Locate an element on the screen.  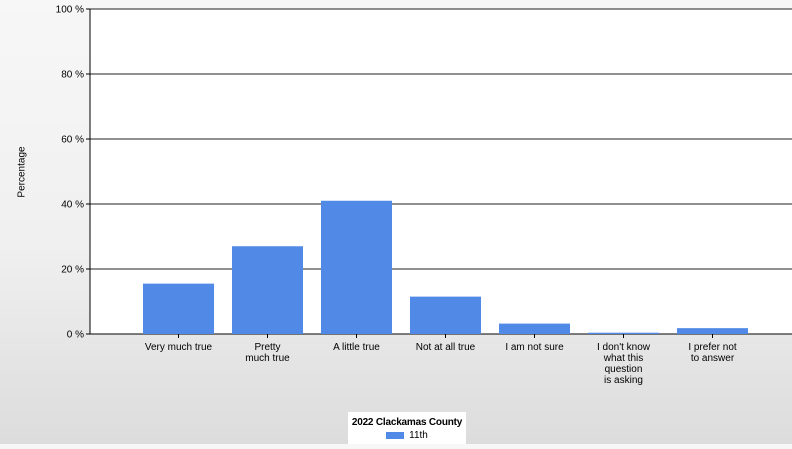
y-tick-label: 0 % is located at coordinates (75, 335).